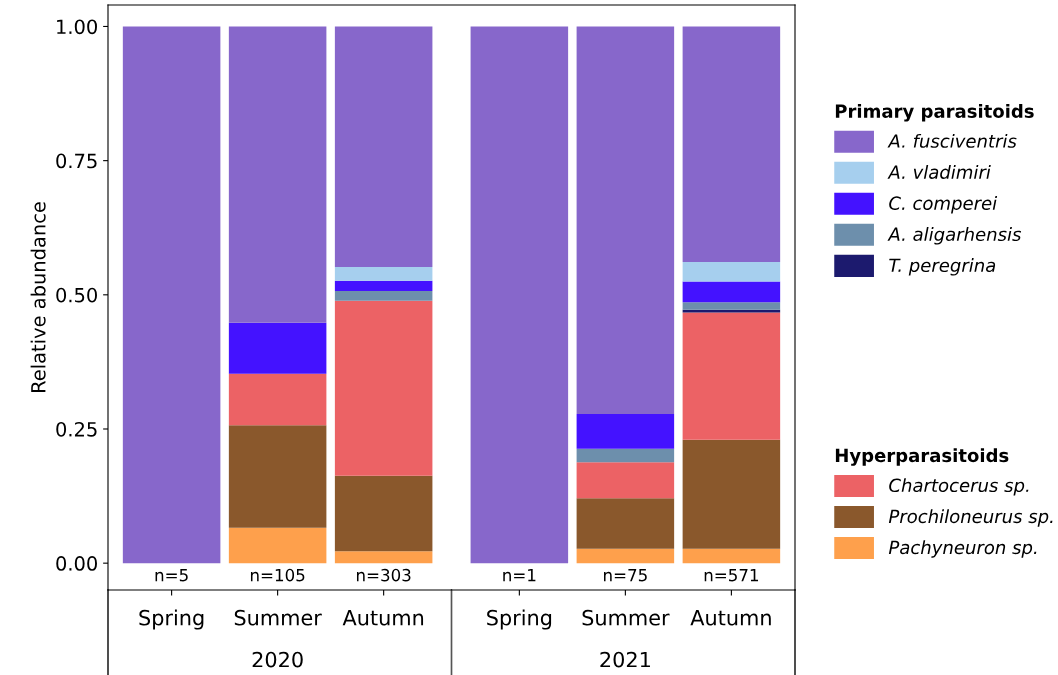 The width and height of the screenshot is (1058, 675). I want to click on text: 2020, so click(277, 659).